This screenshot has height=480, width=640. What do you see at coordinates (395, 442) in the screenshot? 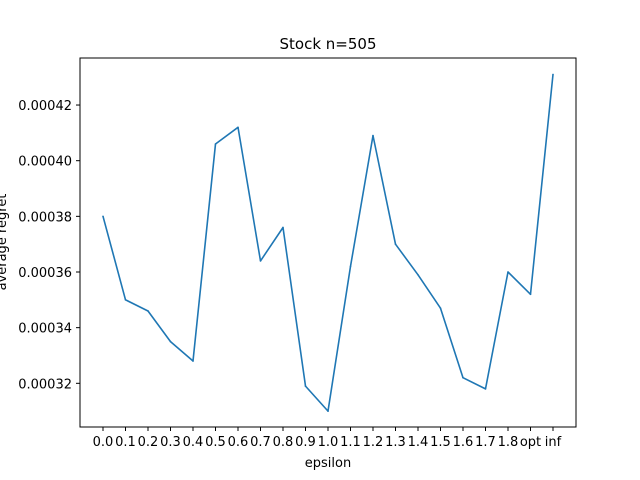
I see `x-tick-label: 1.3` at bounding box center [395, 442].